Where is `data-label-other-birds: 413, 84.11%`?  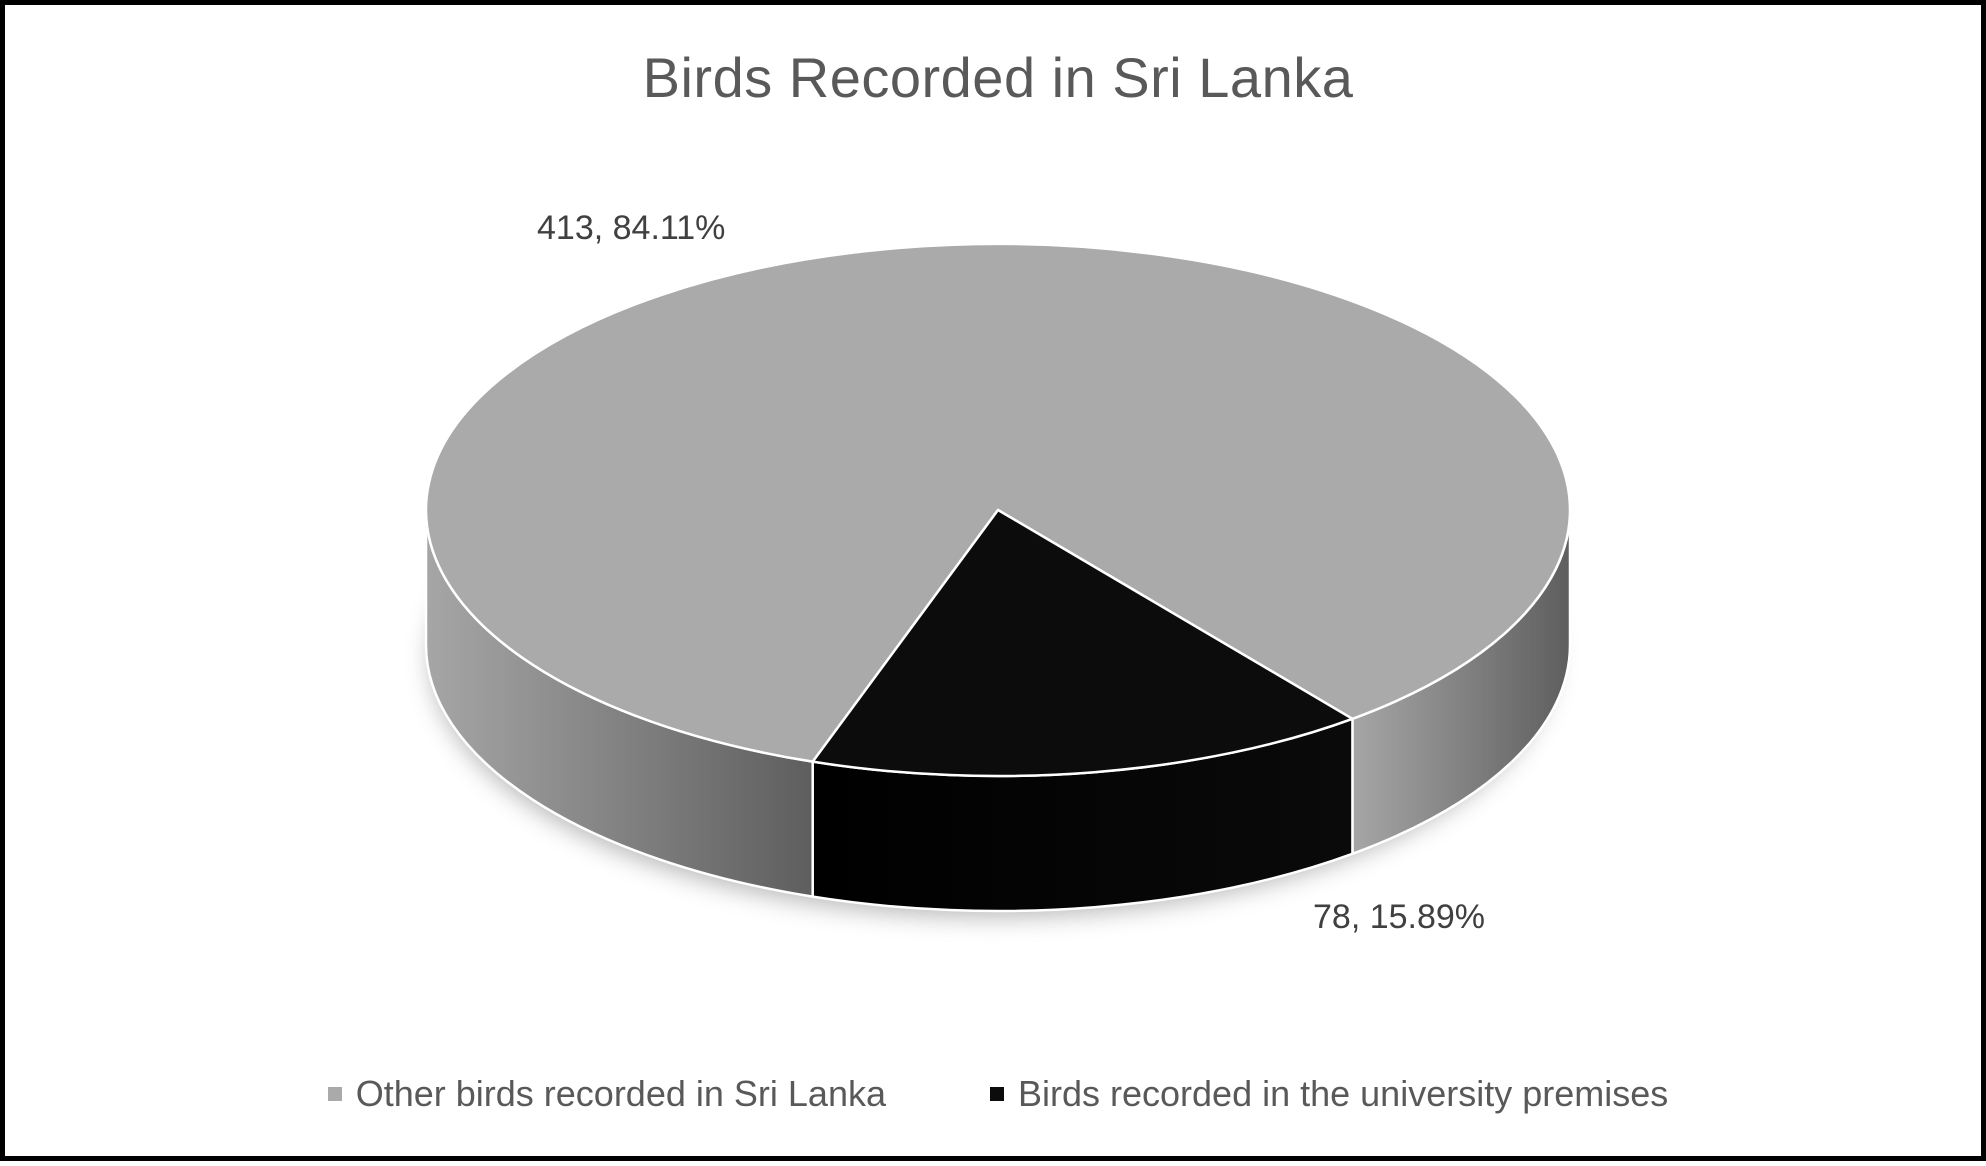 data-label-other-birds: 413, 84.11% is located at coordinates (631, 228).